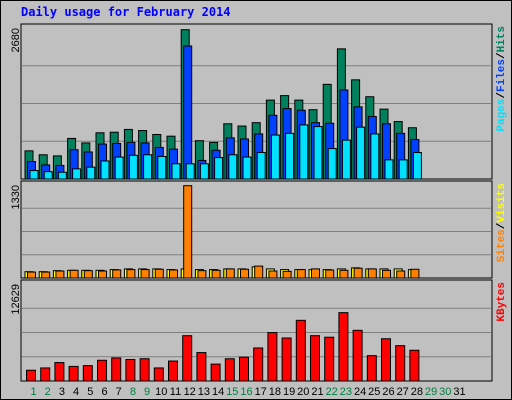 The image size is (512, 400). Describe the element at coordinates (190, 392) in the screenshot. I see `x-tick-label: 12` at that location.